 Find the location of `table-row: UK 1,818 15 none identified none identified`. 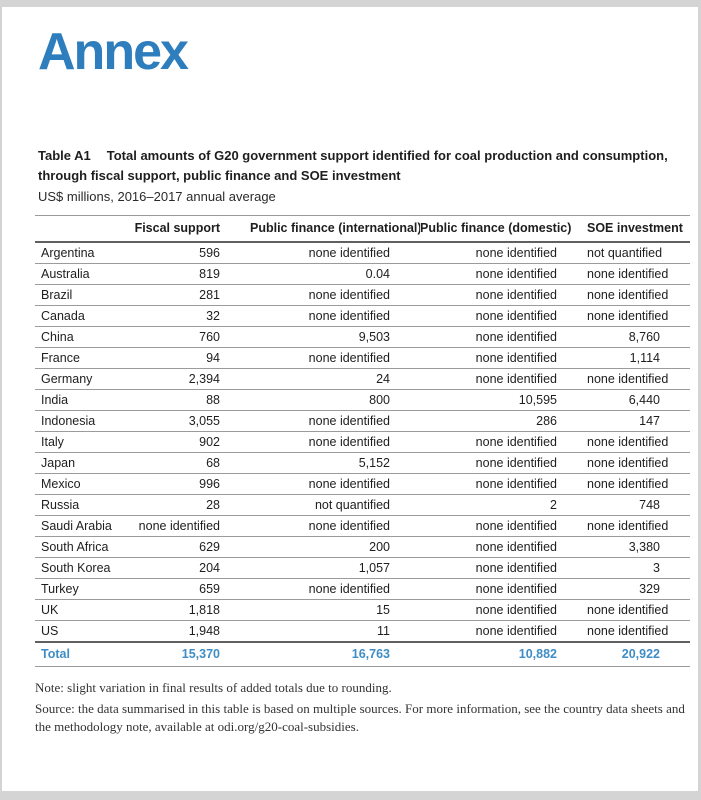

table-row: UK 1,818 15 none identified none identified is located at coordinates (362, 610).